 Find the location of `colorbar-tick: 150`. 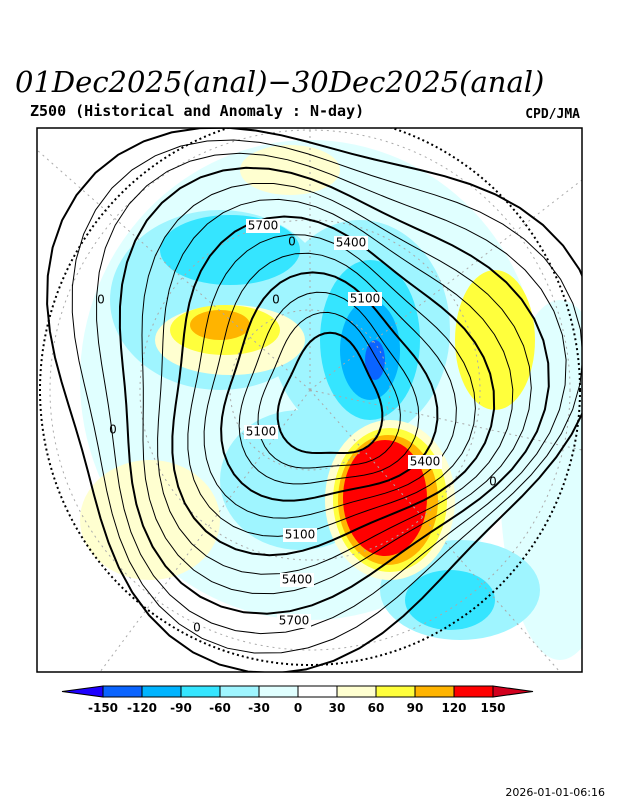

colorbar-tick: 150 is located at coordinates (492, 708).